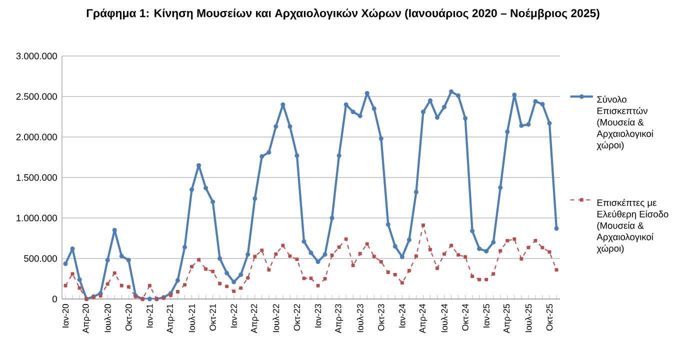  What do you see at coordinates (276, 318) in the screenshot?
I see `x-tick-label: Ιουλ-22` at bounding box center [276, 318].